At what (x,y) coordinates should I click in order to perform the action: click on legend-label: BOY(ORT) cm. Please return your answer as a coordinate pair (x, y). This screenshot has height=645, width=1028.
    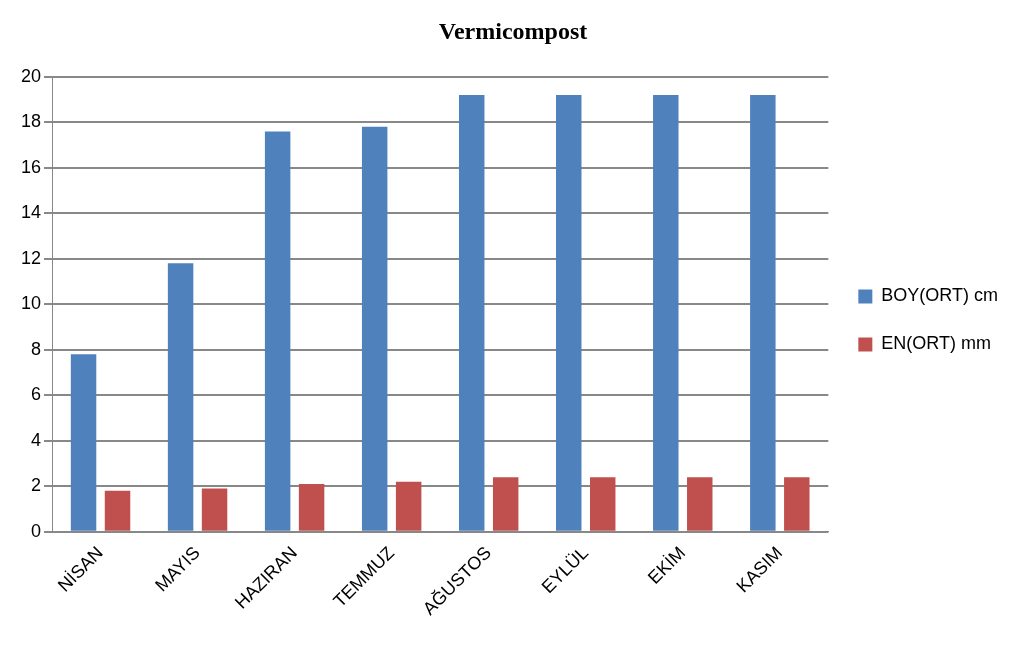
    Looking at the image, I should click on (940, 295).